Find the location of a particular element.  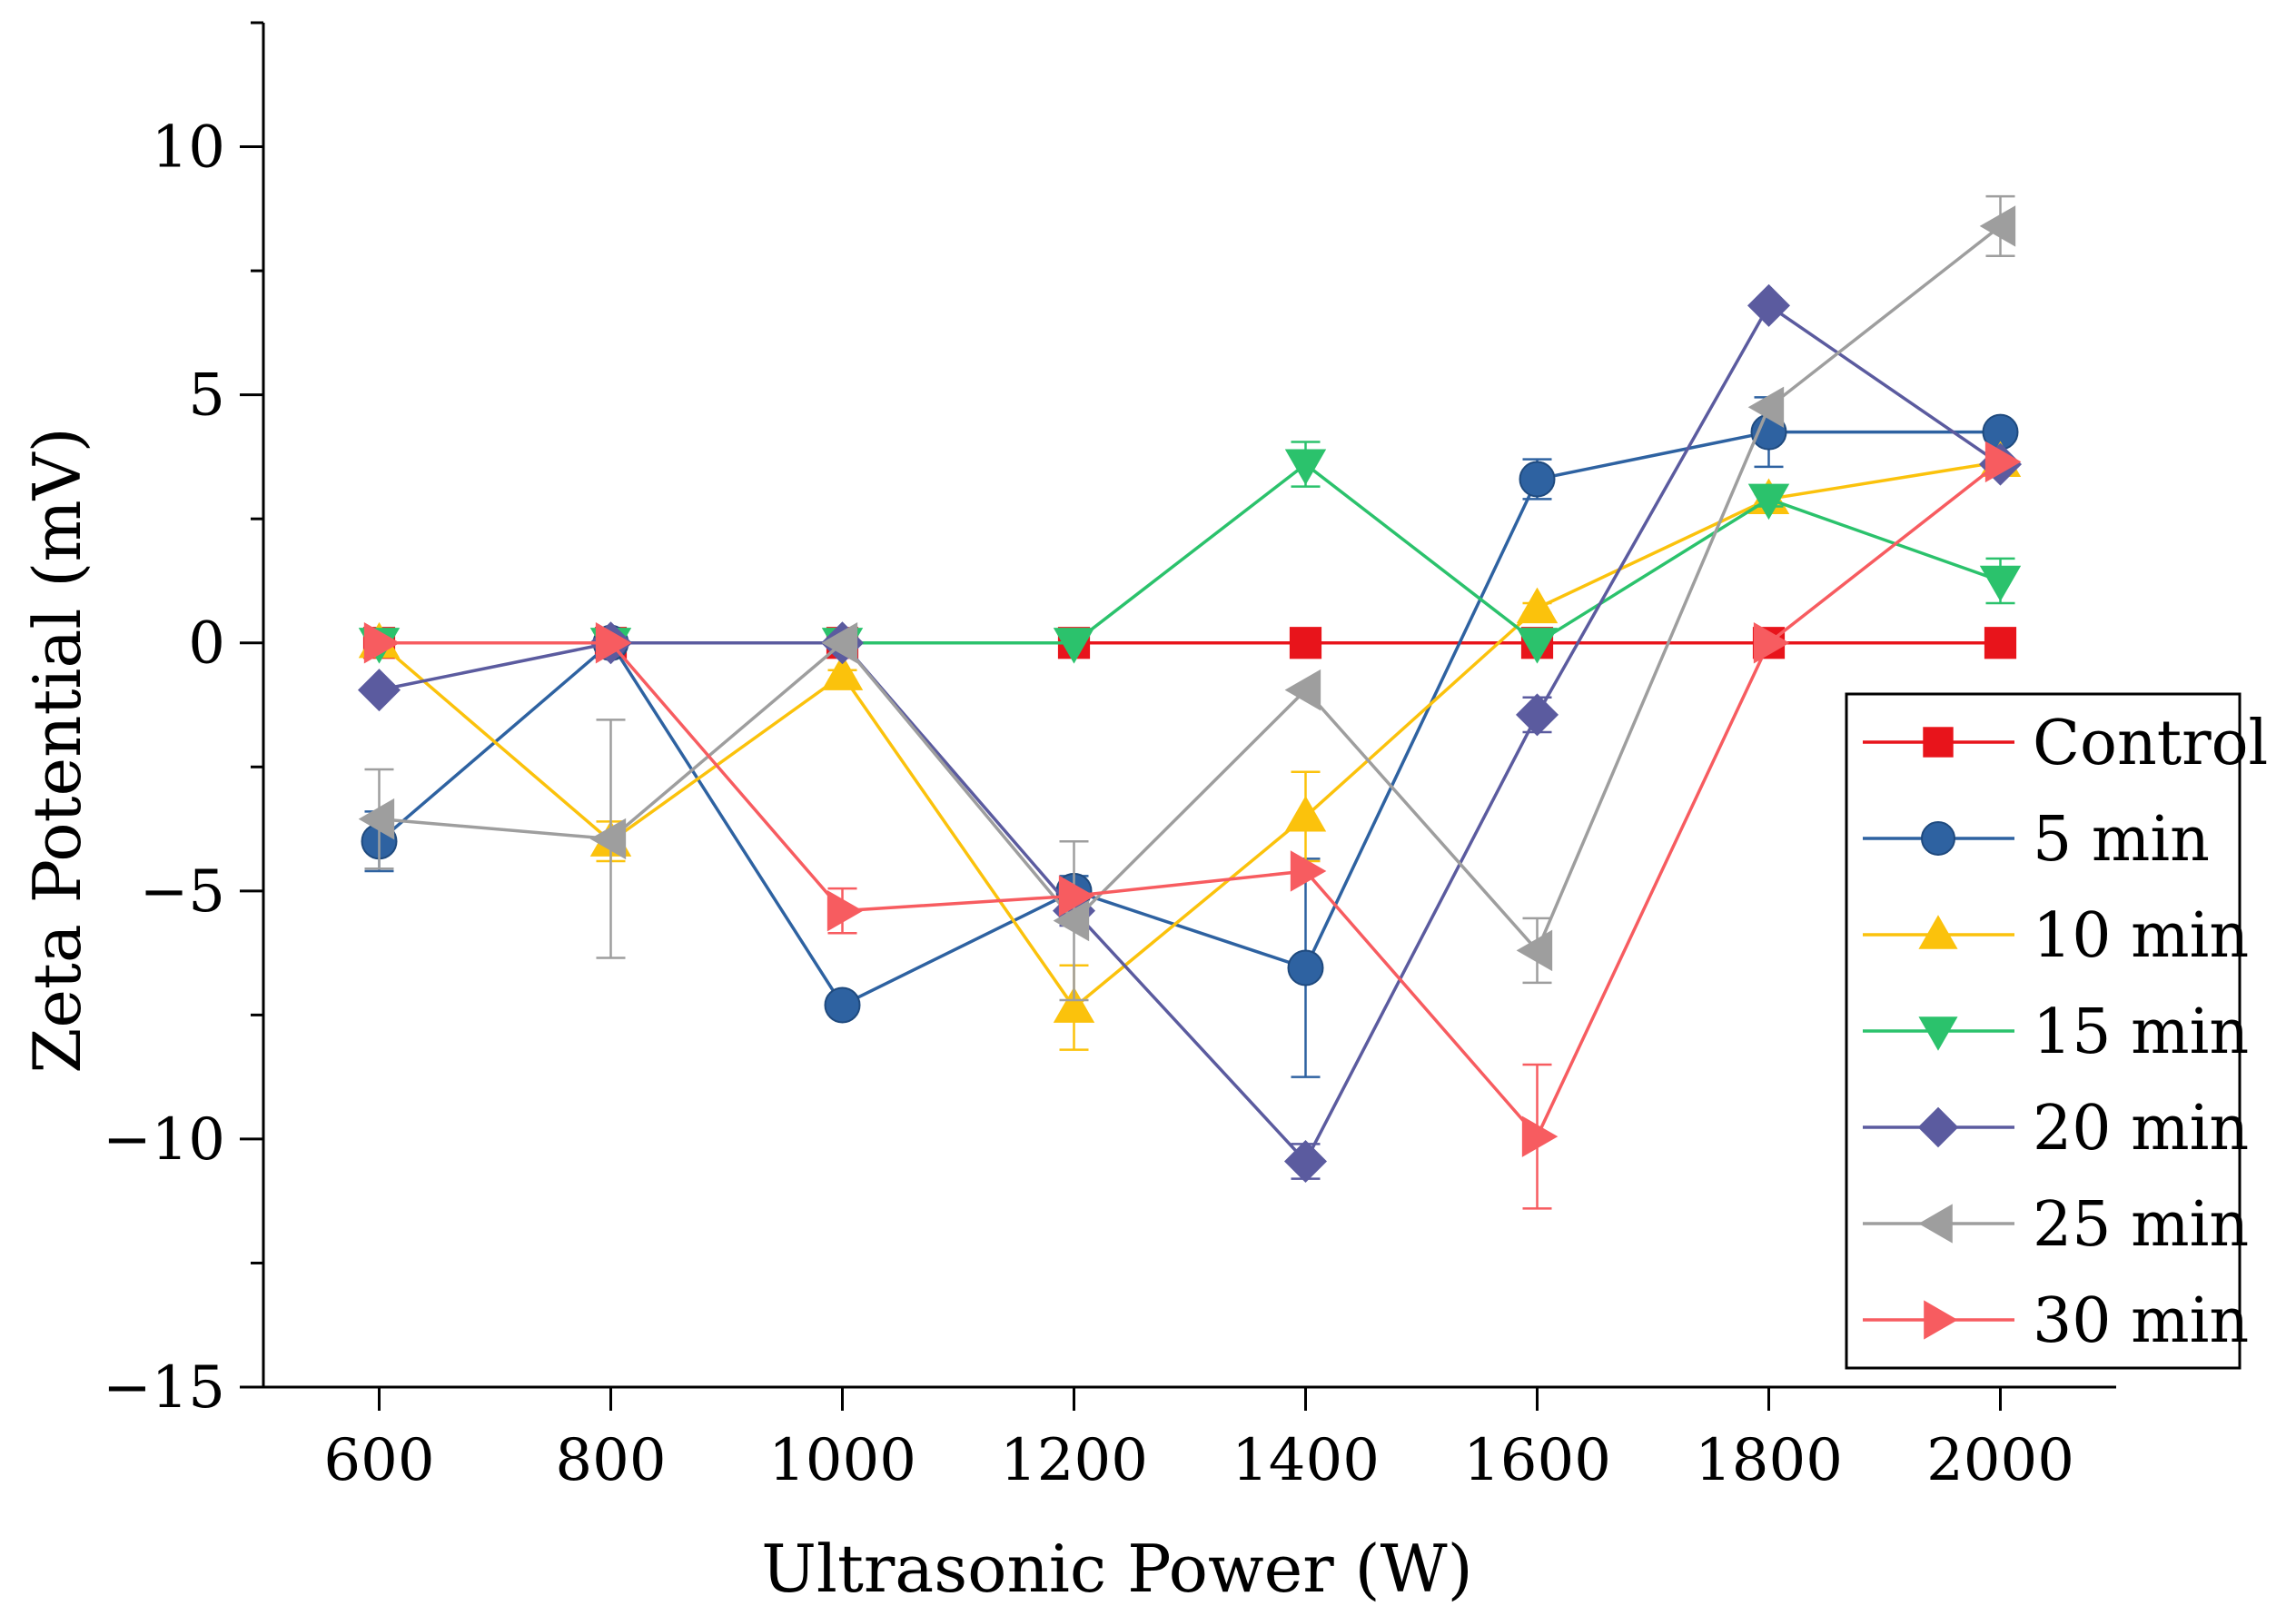

legend-label: 25 min is located at coordinates (2141, 1225).